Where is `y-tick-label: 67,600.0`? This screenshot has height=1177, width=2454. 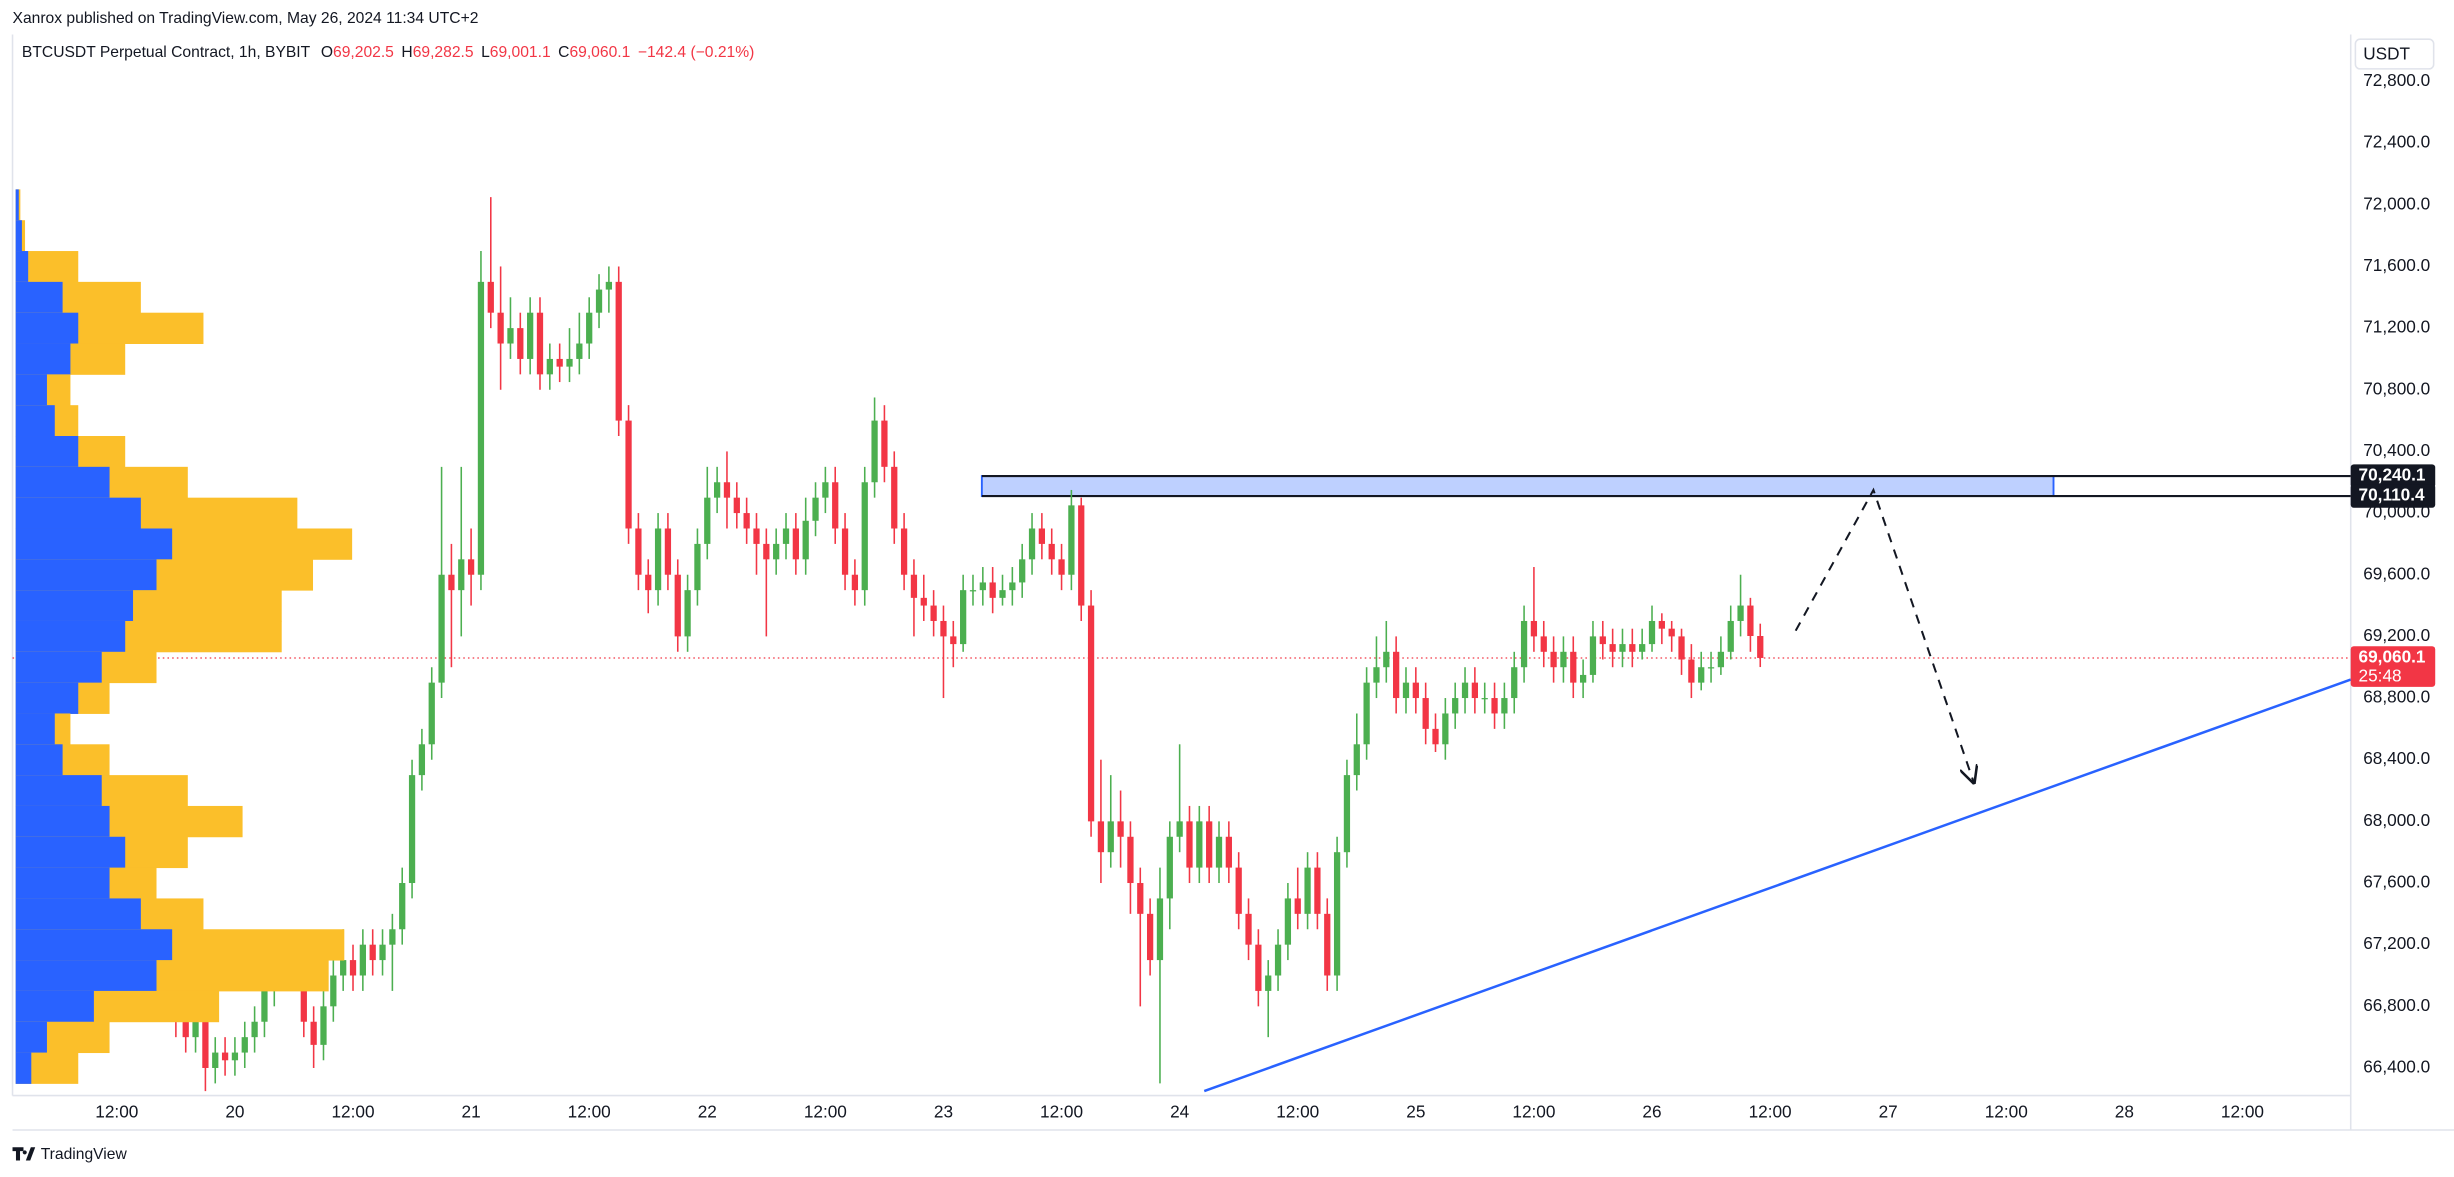 y-tick-label: 67,600.0 is located at coordinates (2396, 882).